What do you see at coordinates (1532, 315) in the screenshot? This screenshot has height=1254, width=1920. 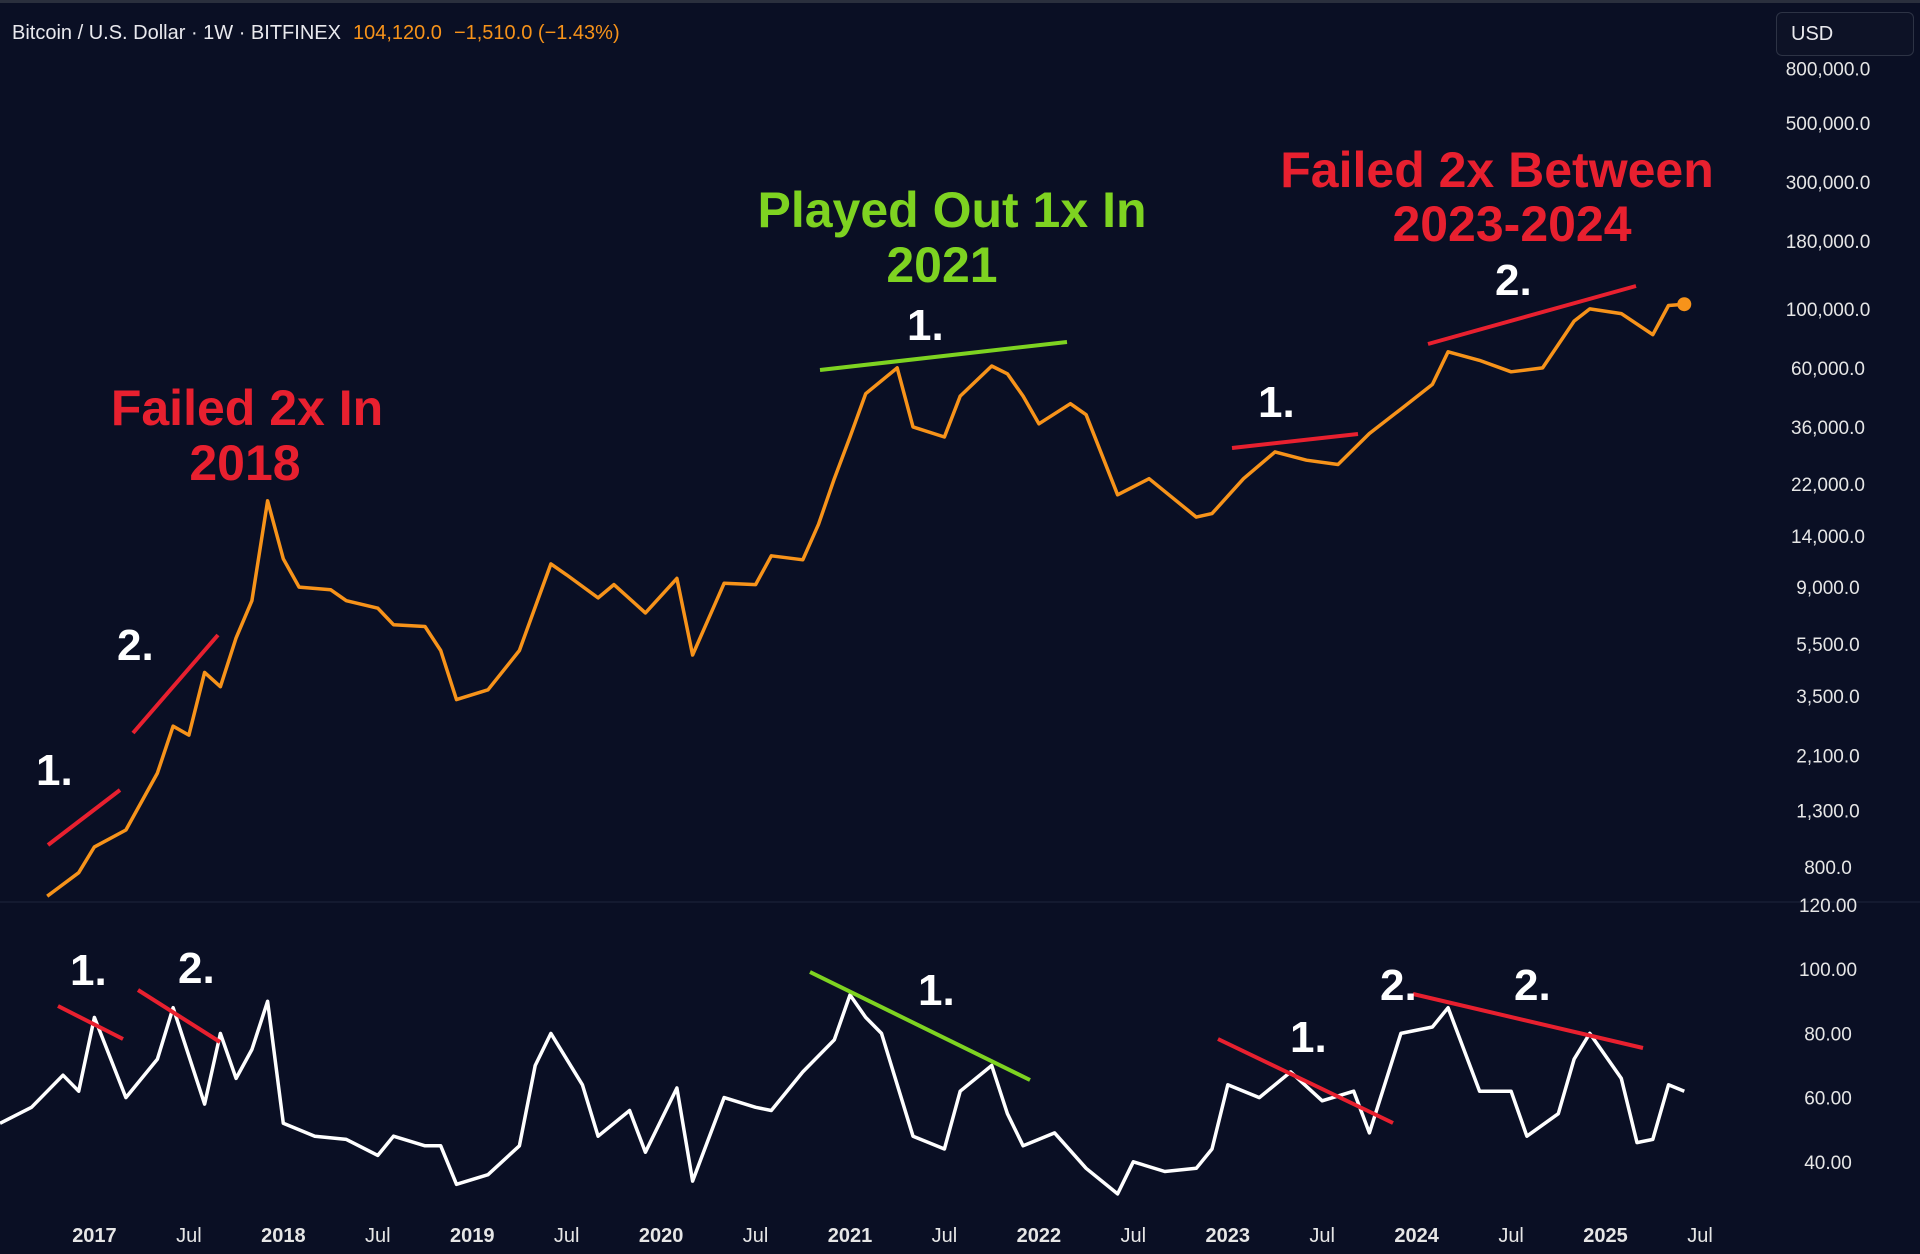 I see `trendline-2024` at bounding box center [1532, 315].